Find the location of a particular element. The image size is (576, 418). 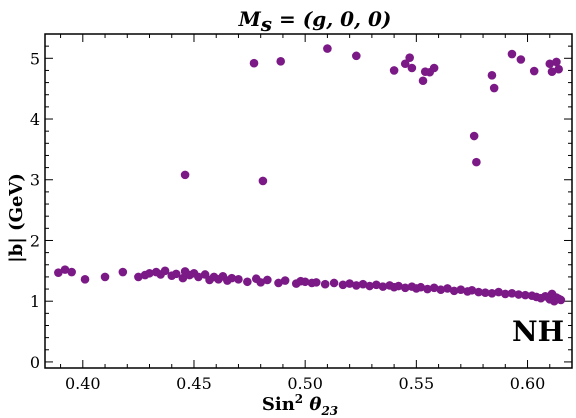

nh-annotation: NH is located at coordinates (538, 331).